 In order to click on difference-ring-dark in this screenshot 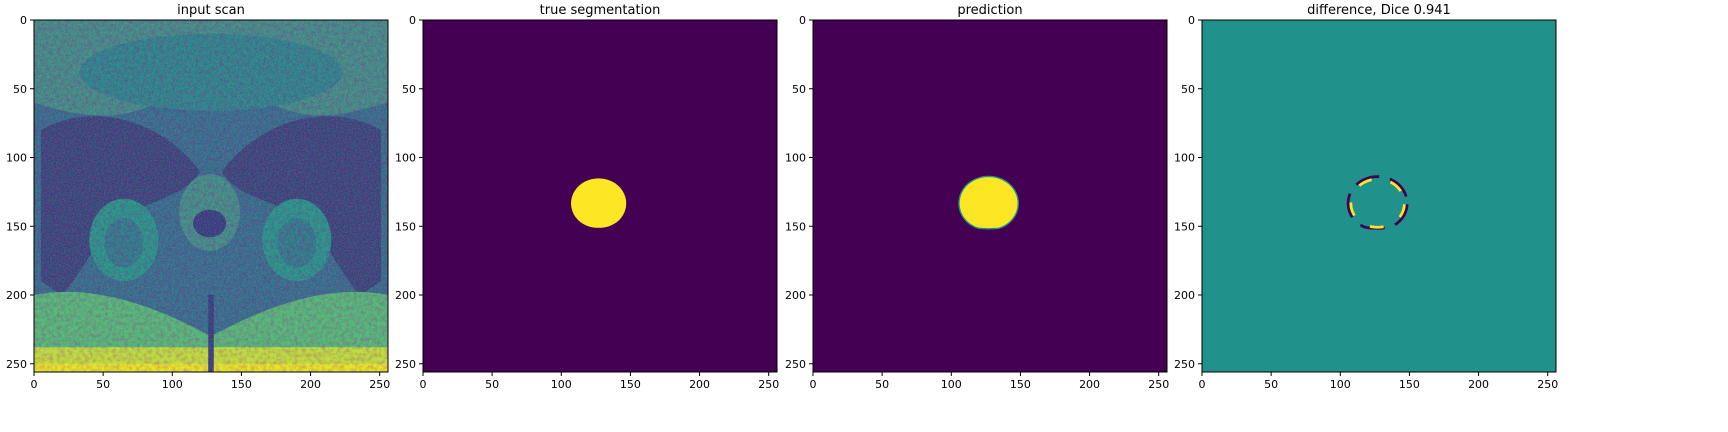, I will do `click(1377, 202)`.